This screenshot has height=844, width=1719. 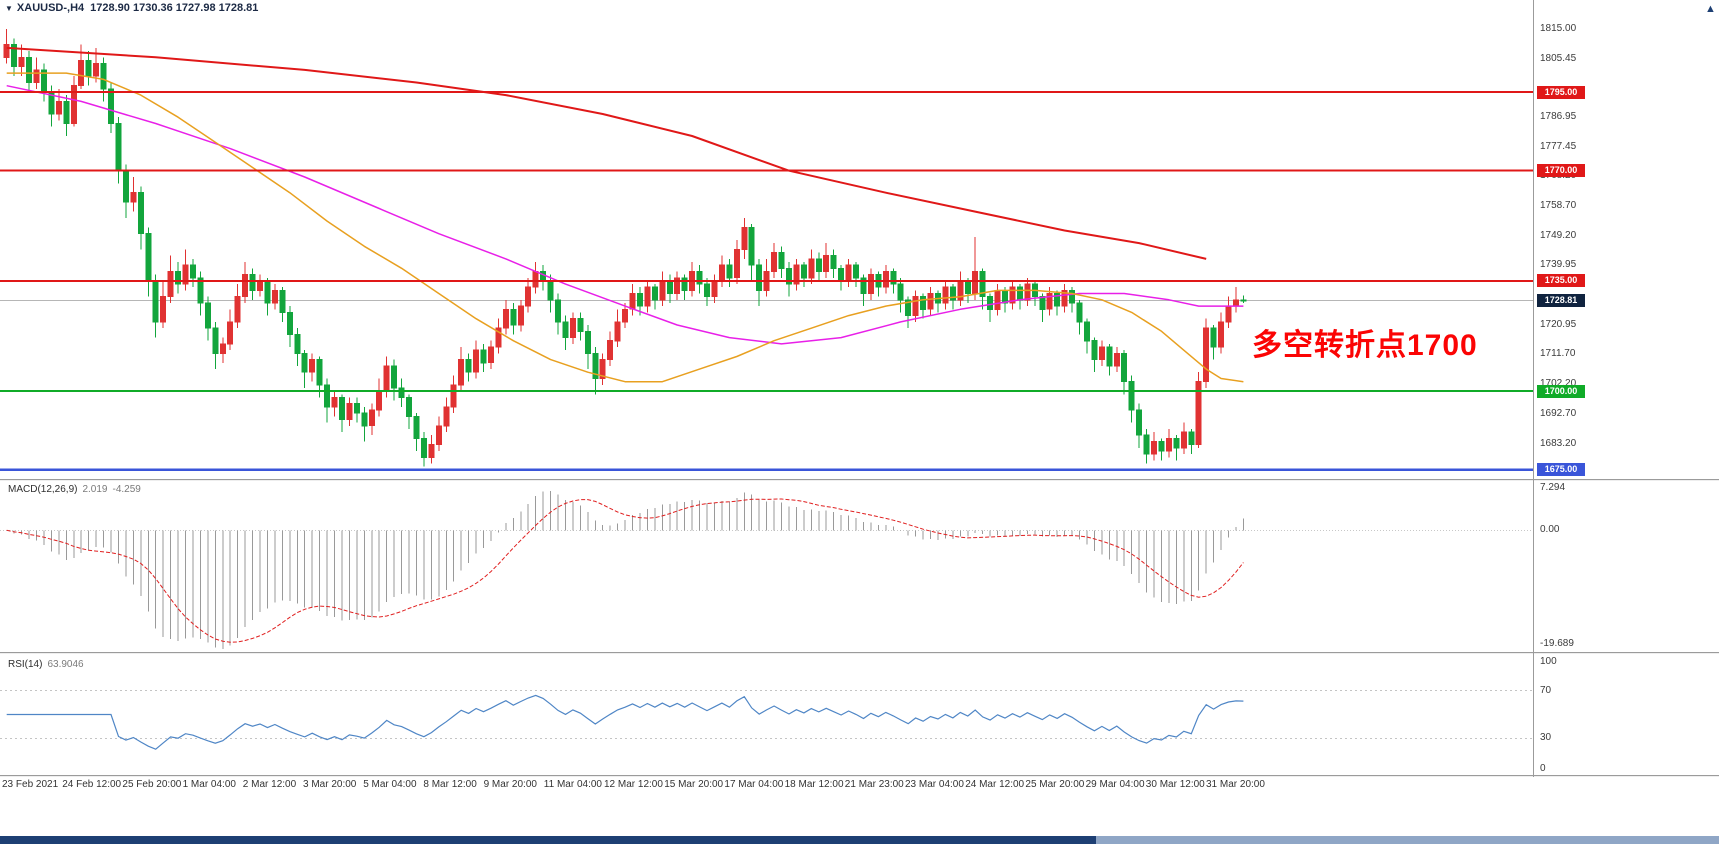 I want to click on scroll-to-end-icon: ▲, so click(x=1710, y=9).